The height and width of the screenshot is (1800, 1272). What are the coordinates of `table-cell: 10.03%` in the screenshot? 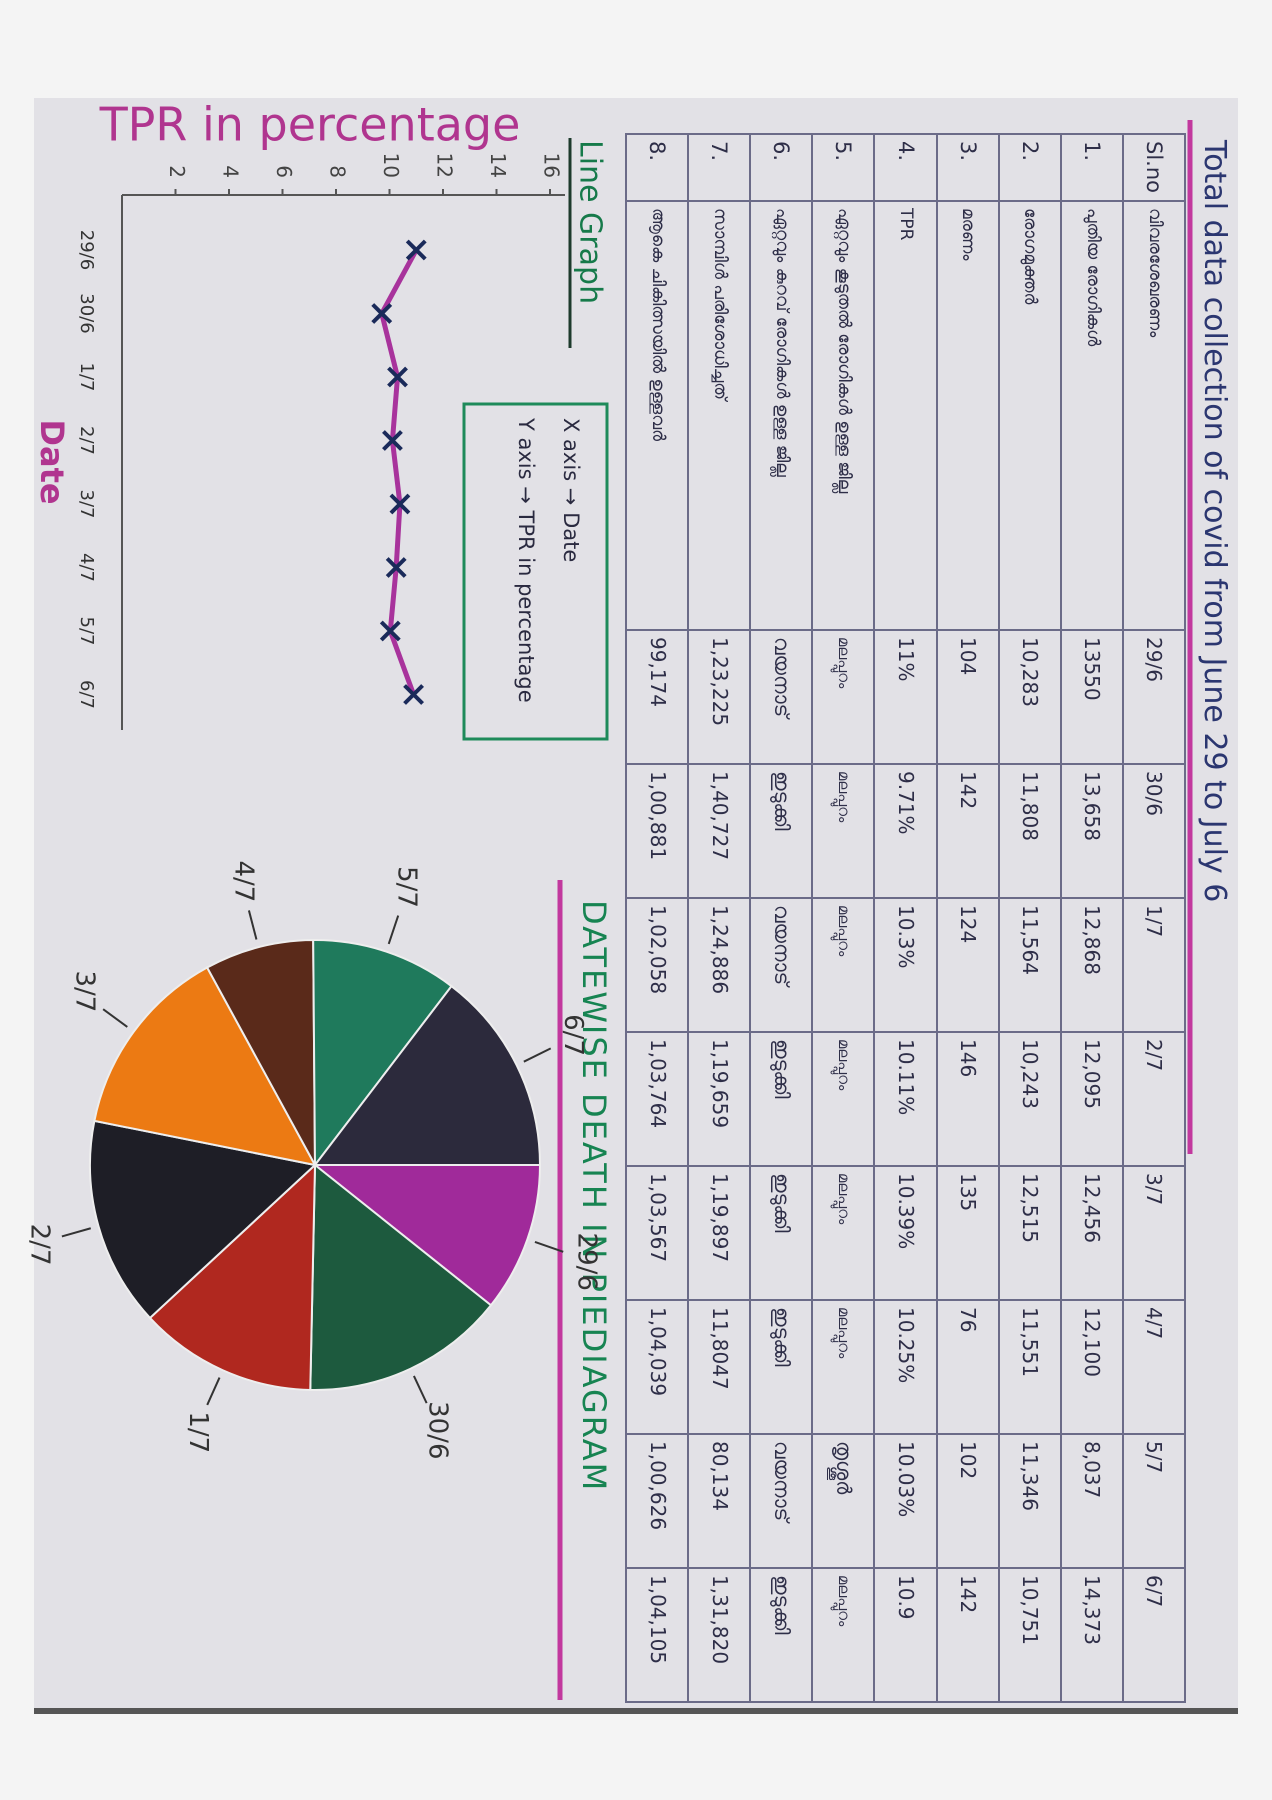 It's located at (905, 1501).